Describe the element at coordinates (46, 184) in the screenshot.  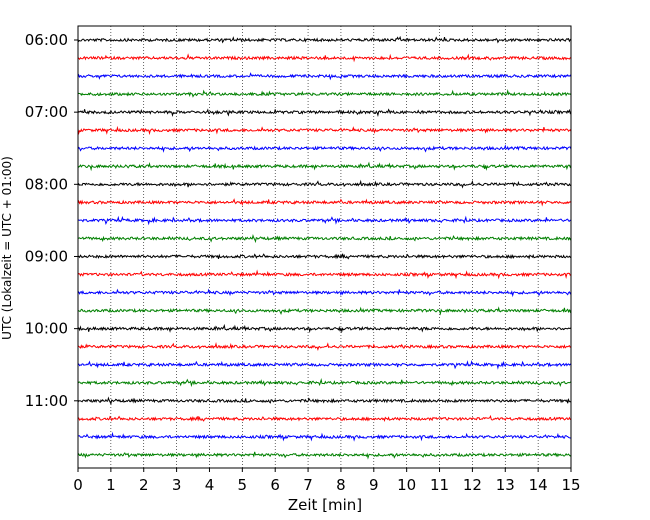
I see `y-tick-label: 08:00` at that location.